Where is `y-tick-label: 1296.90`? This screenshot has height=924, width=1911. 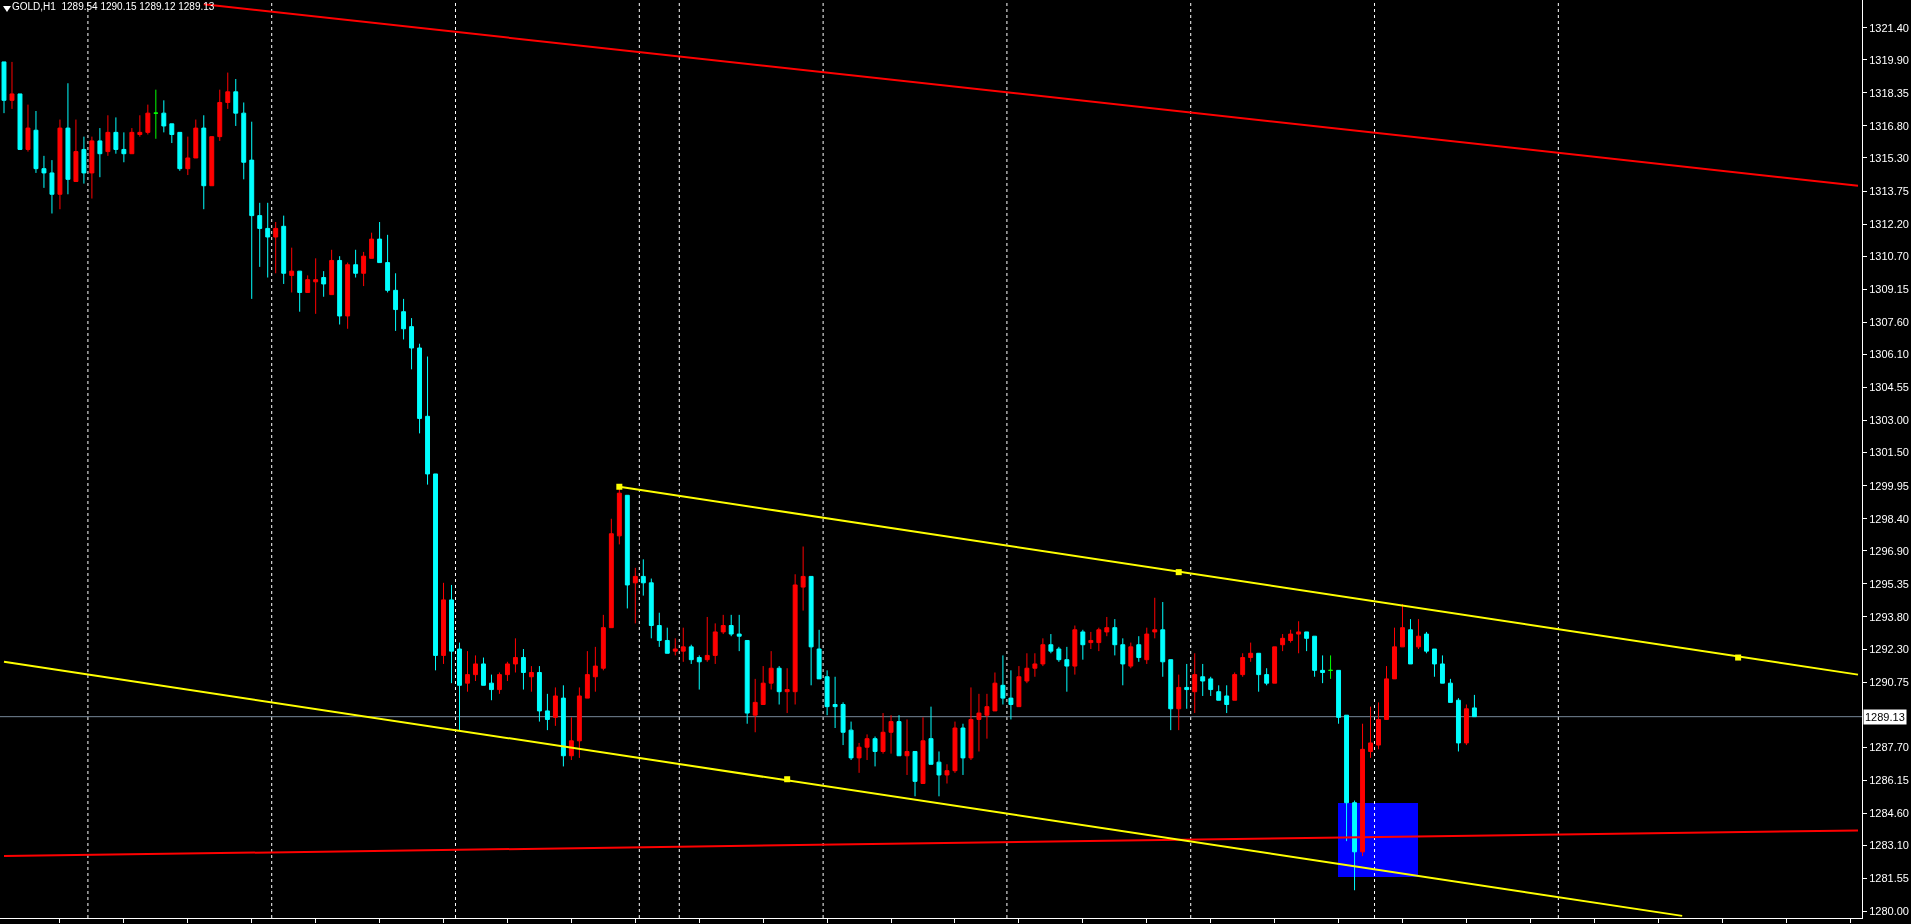
y-tick-label: 1296.90 is located at coordinates (1889, 550).